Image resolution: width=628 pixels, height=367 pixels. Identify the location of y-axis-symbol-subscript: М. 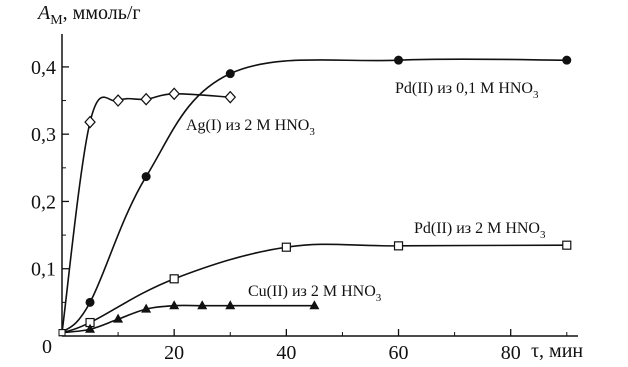
(56, 20).